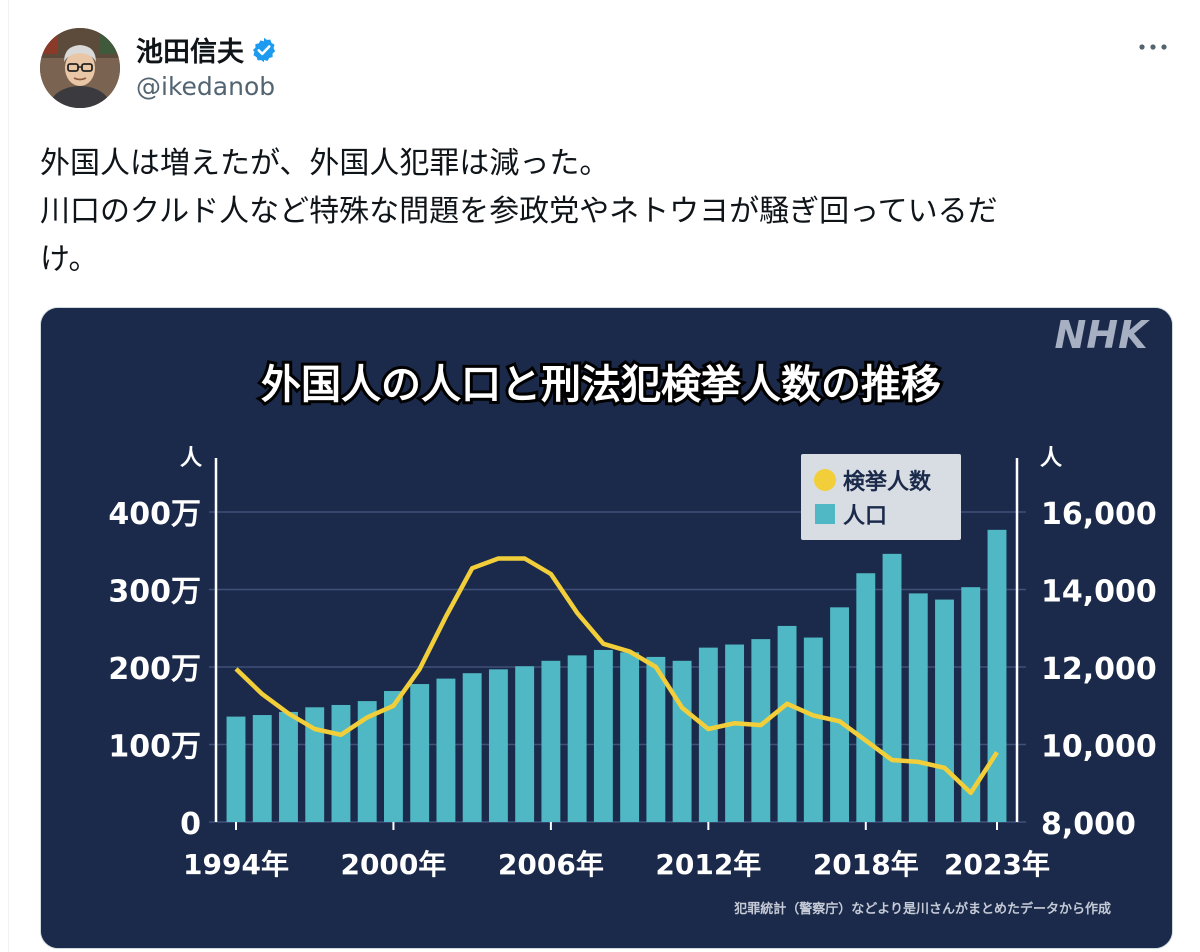 This screenshot has width=1200, height=952. Describe the element at coordinates (1099, 514) in the screenshot. I see `right-tick-label: 16,000` at that location.